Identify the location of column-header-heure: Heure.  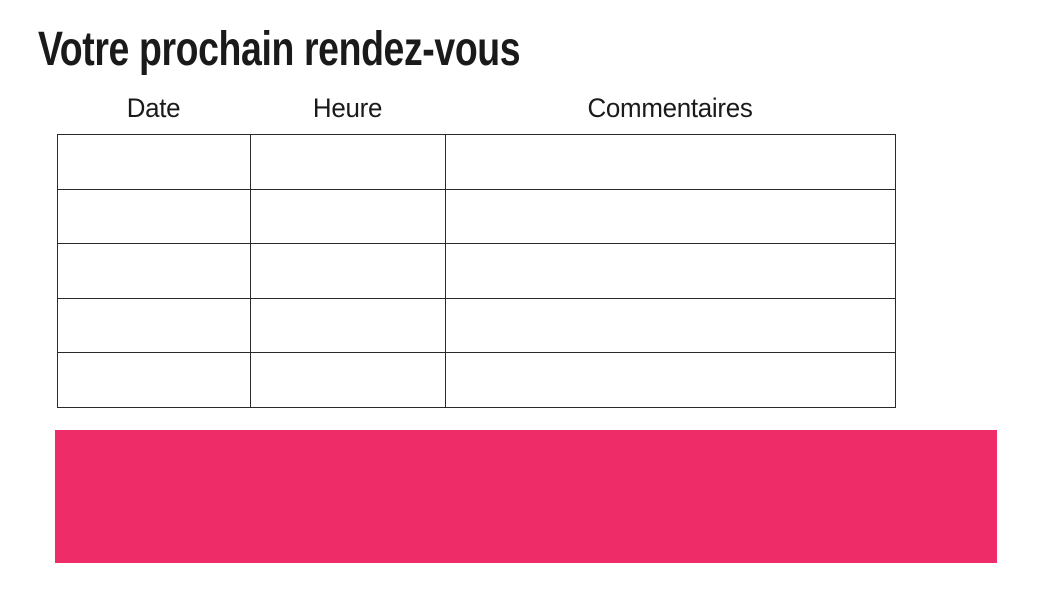
(347, 108).